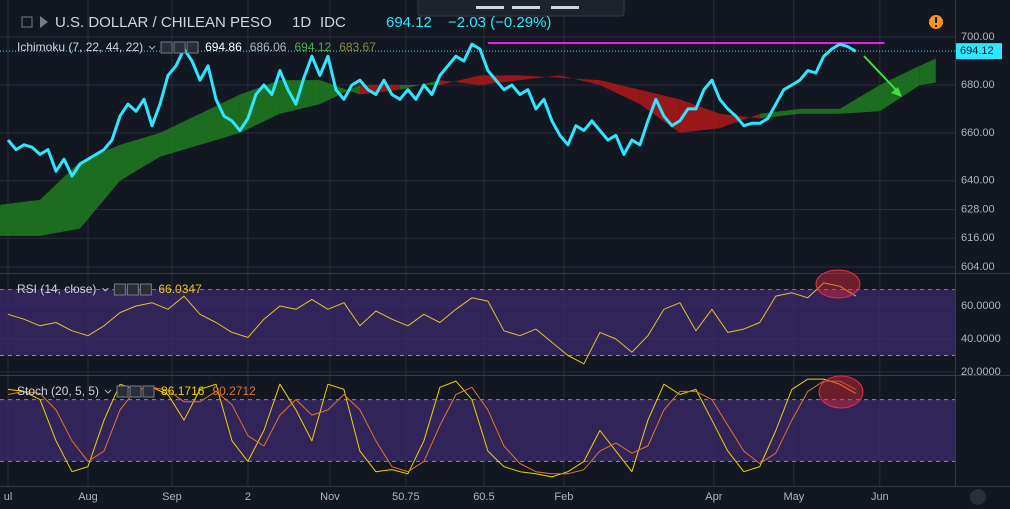  I want to click on series-line, so click(432, 323).